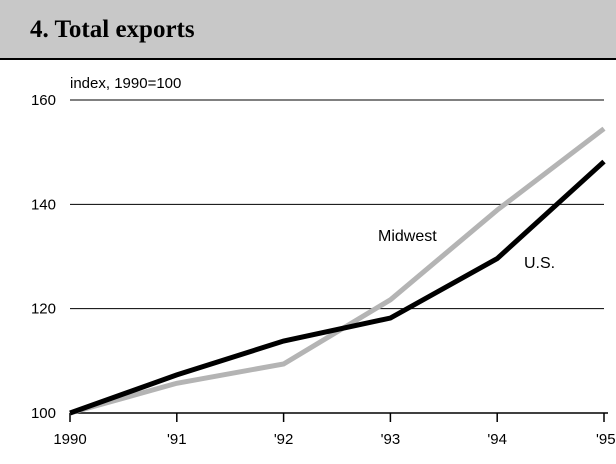 This screenshot has width=616, height=464. Describe the element at coordinates (43, 309) in the screenshot. I see `y-tick-label: 120` at that location.